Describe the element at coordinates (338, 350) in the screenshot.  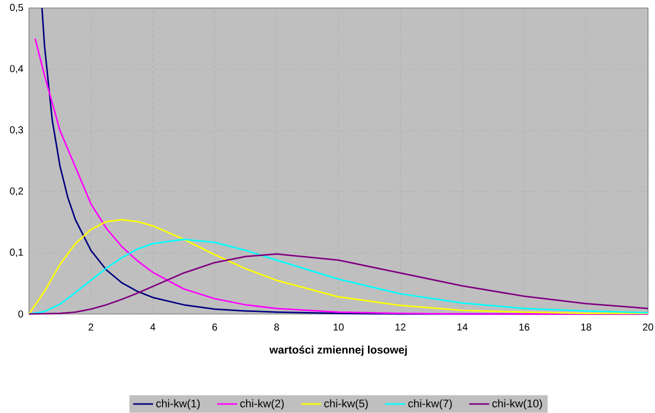
I see `x-axis-title: wartości zmiennej losowej` at that location.